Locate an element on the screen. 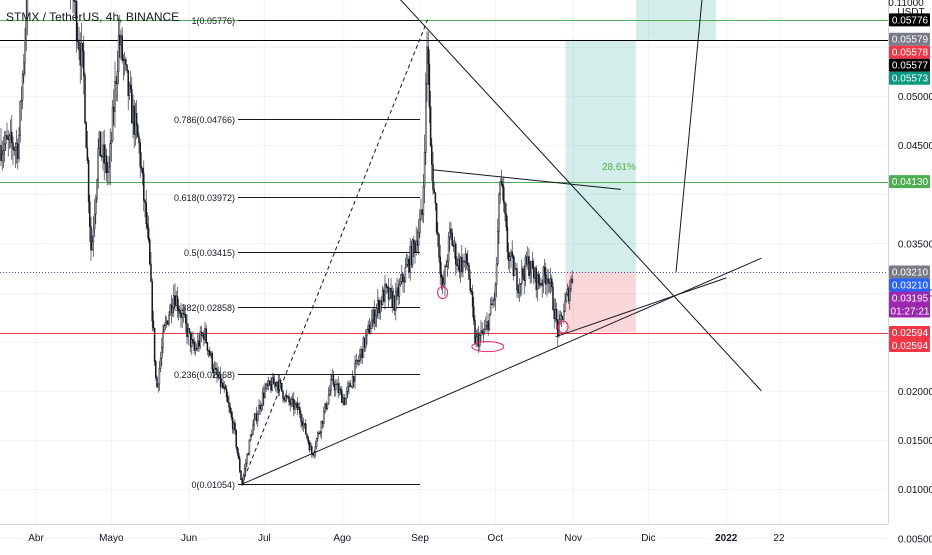 The width and height of the screenshot is (932, 555). time-axis-tick-label: Jul is located at coordinates (264, 538).